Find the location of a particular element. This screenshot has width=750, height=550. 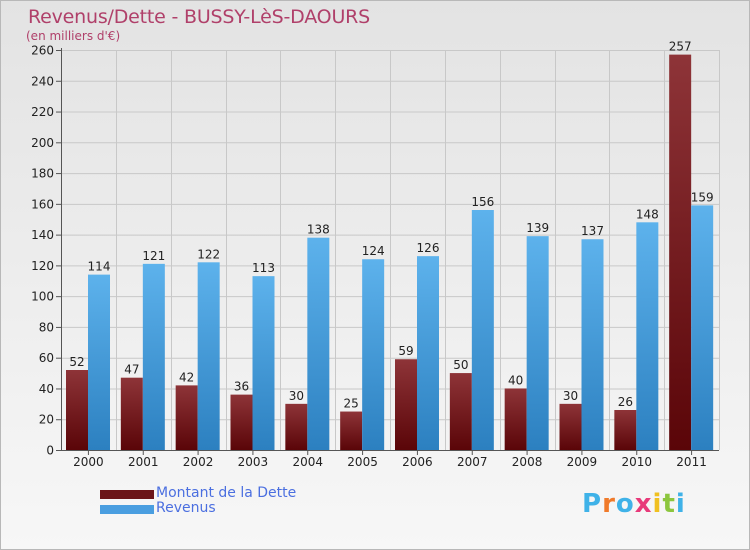

data-label-revenus-2009: 137 is located at coordinates (592, 231).